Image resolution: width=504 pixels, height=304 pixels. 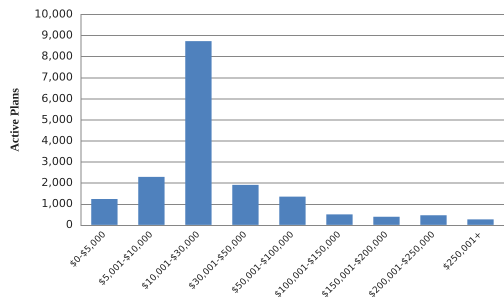 I want to click on y-tick-label: 8,000, so click(x=57, y=56).